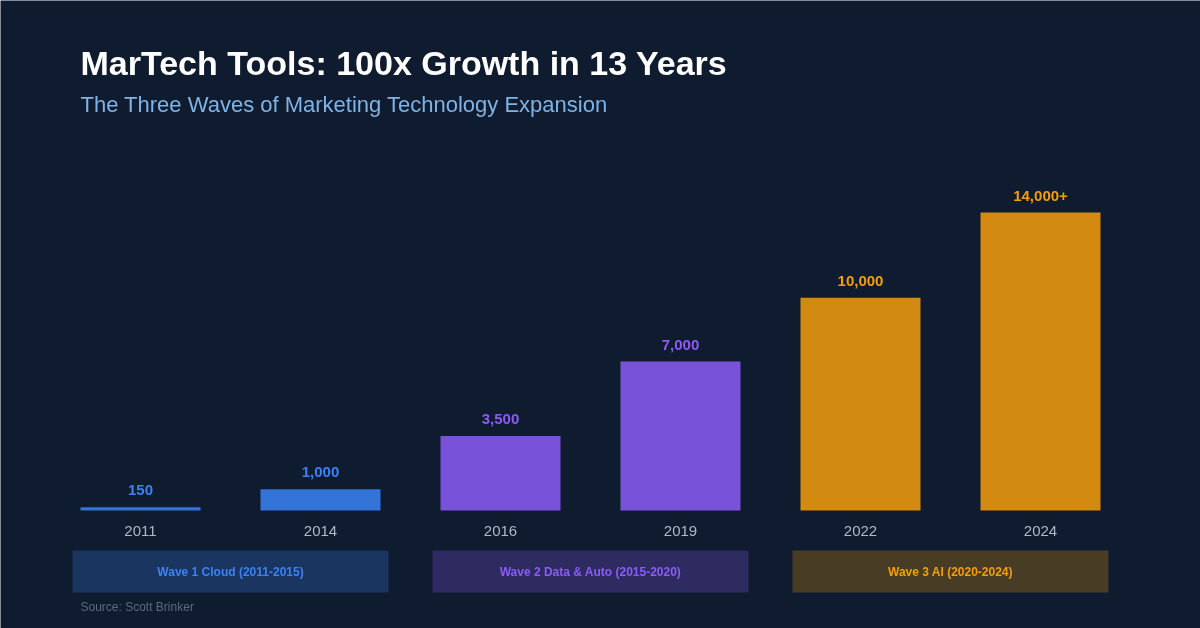 The height and width of the screenshot is (628, 1200). I want to click on text: Wave 1 Cloud (2011-2015), so click(230, 571).